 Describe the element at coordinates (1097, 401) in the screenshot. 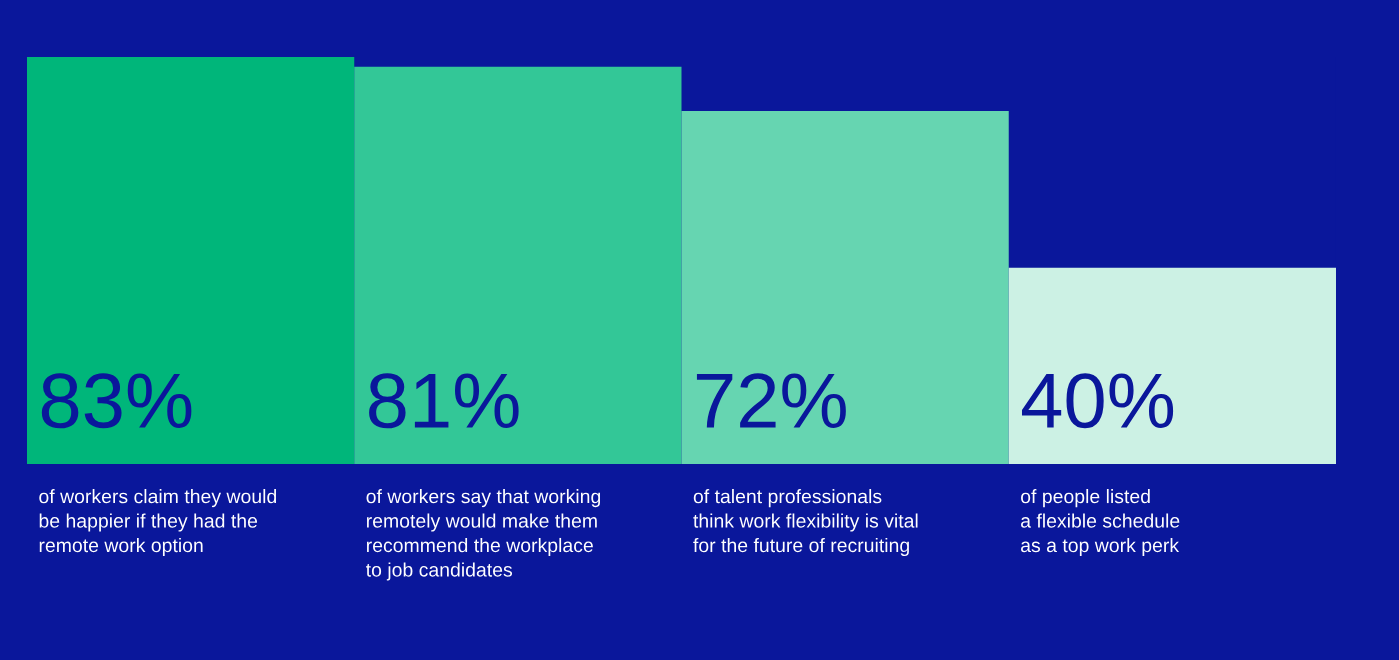

I see `data-label: 40%` at that location.